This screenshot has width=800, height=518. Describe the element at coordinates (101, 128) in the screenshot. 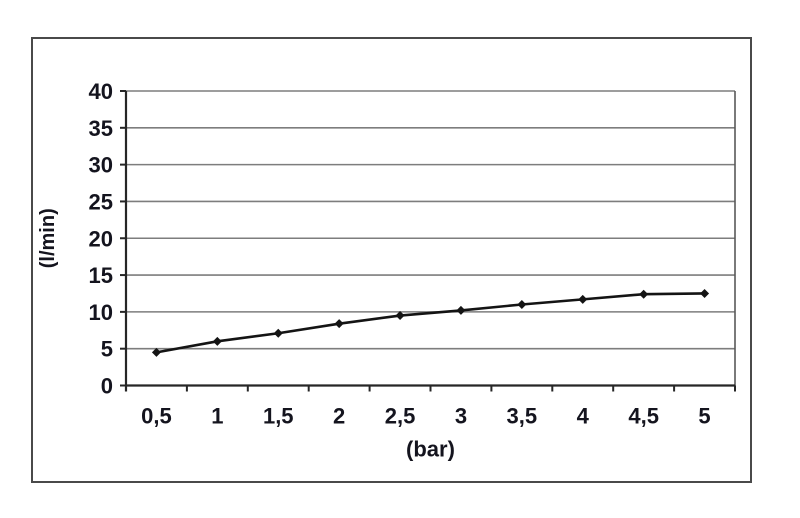

I see `y-tick-label: 35` at that location.